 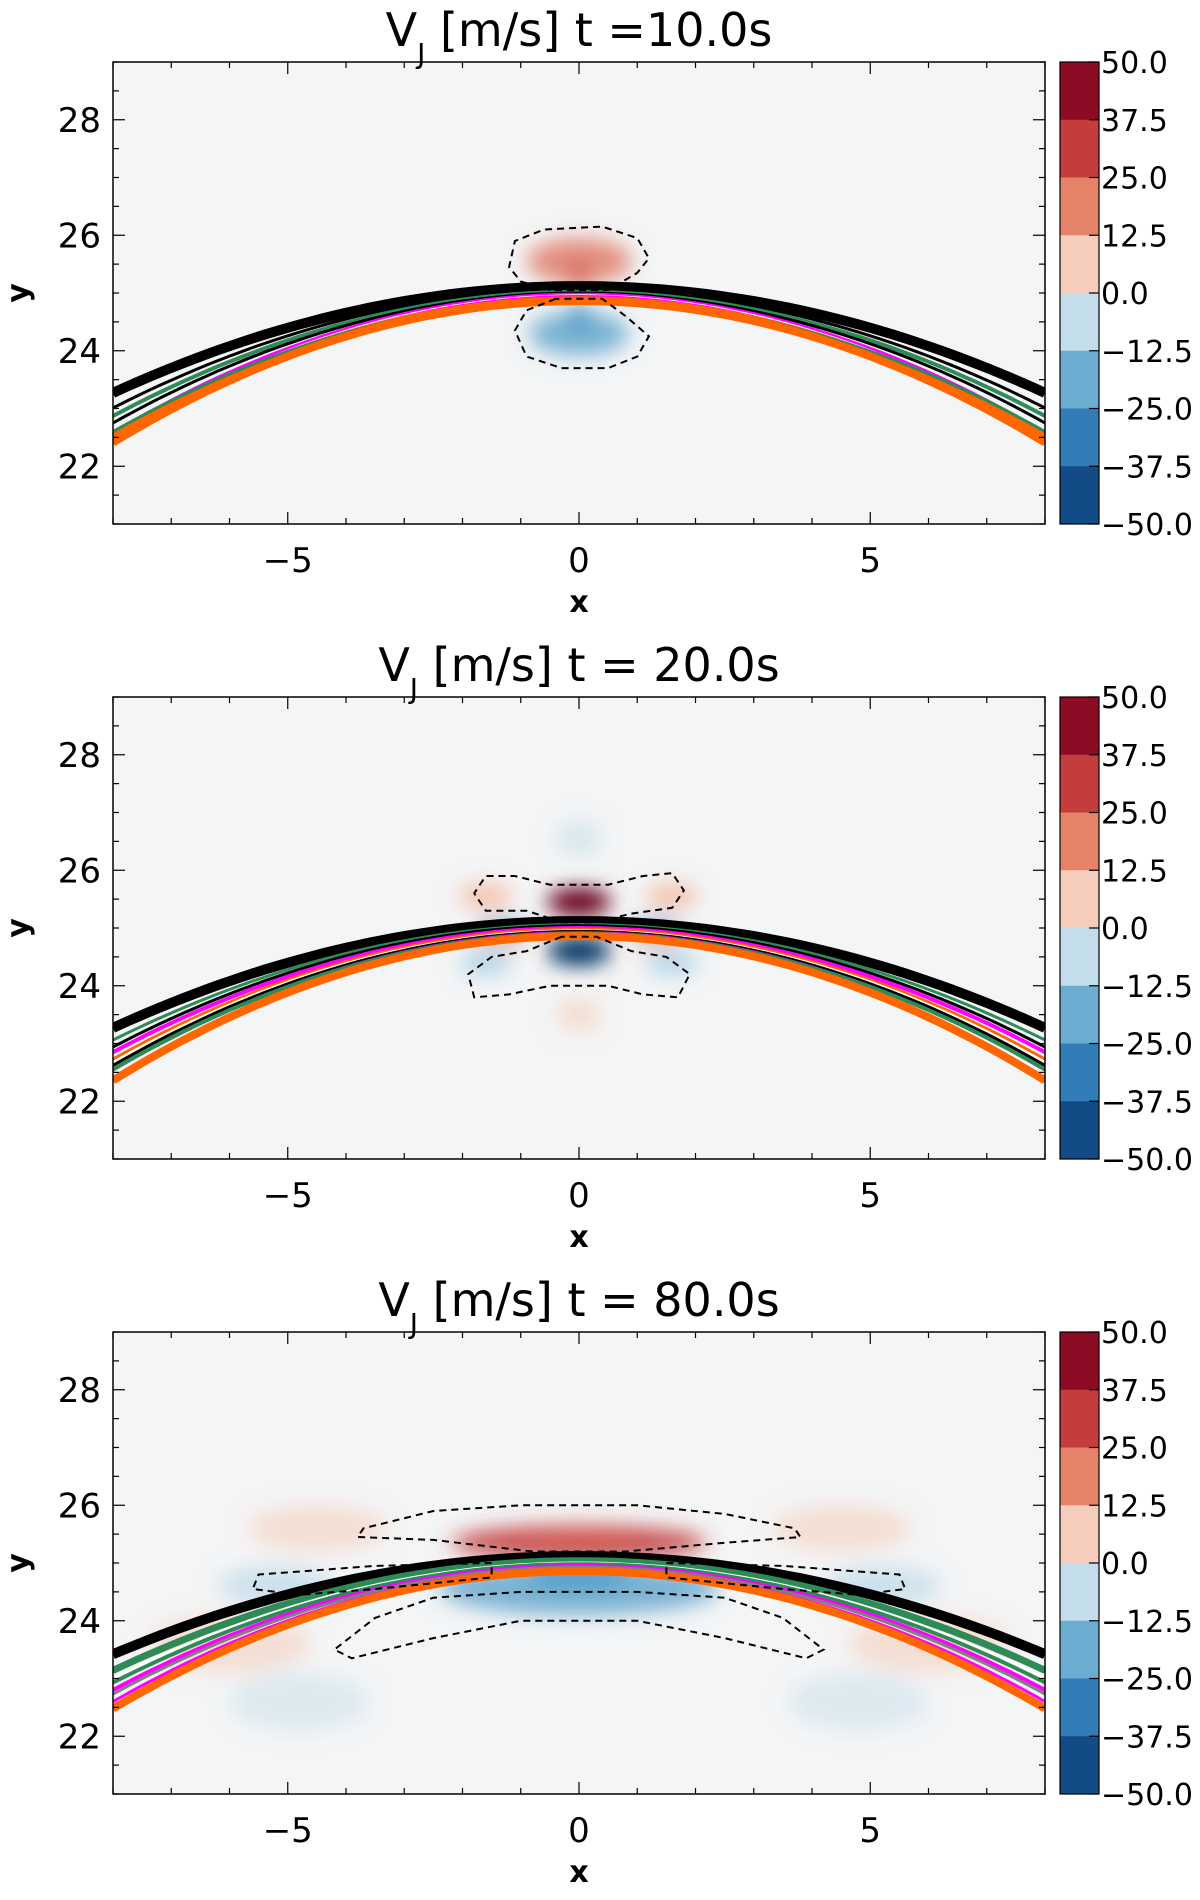 I want to click on chart-title: VJ [m/s] t = 20.0s, so click(x=578, y=671).